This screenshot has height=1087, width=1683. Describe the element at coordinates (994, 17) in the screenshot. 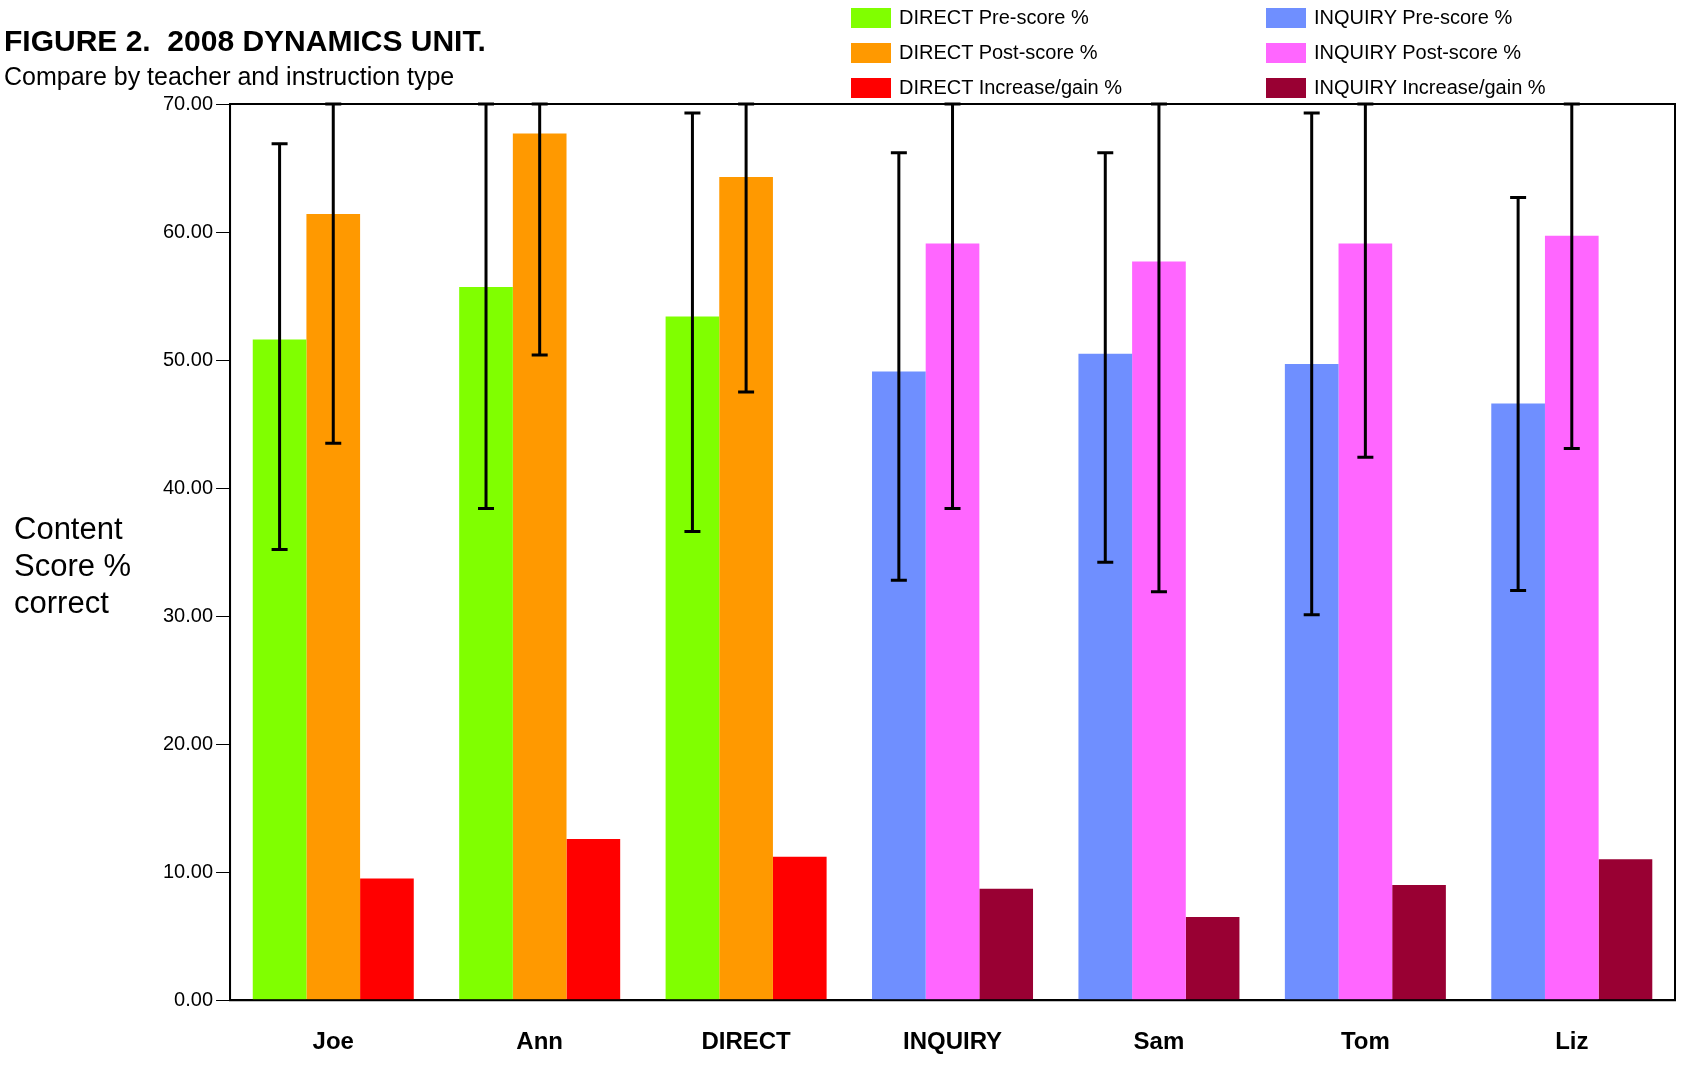

I see `legend-label: DIRECT Pre-score %` at that location.